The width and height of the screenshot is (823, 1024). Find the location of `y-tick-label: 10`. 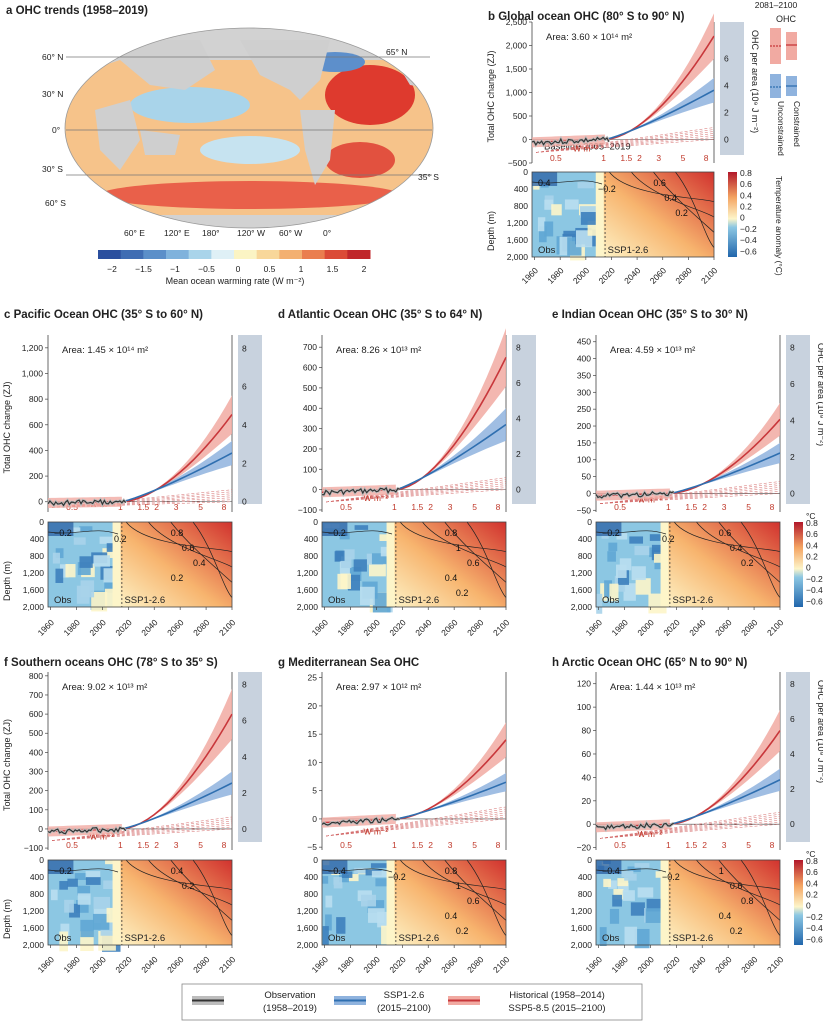

y-tick-label: 10 is located at coordinates (313, 762).